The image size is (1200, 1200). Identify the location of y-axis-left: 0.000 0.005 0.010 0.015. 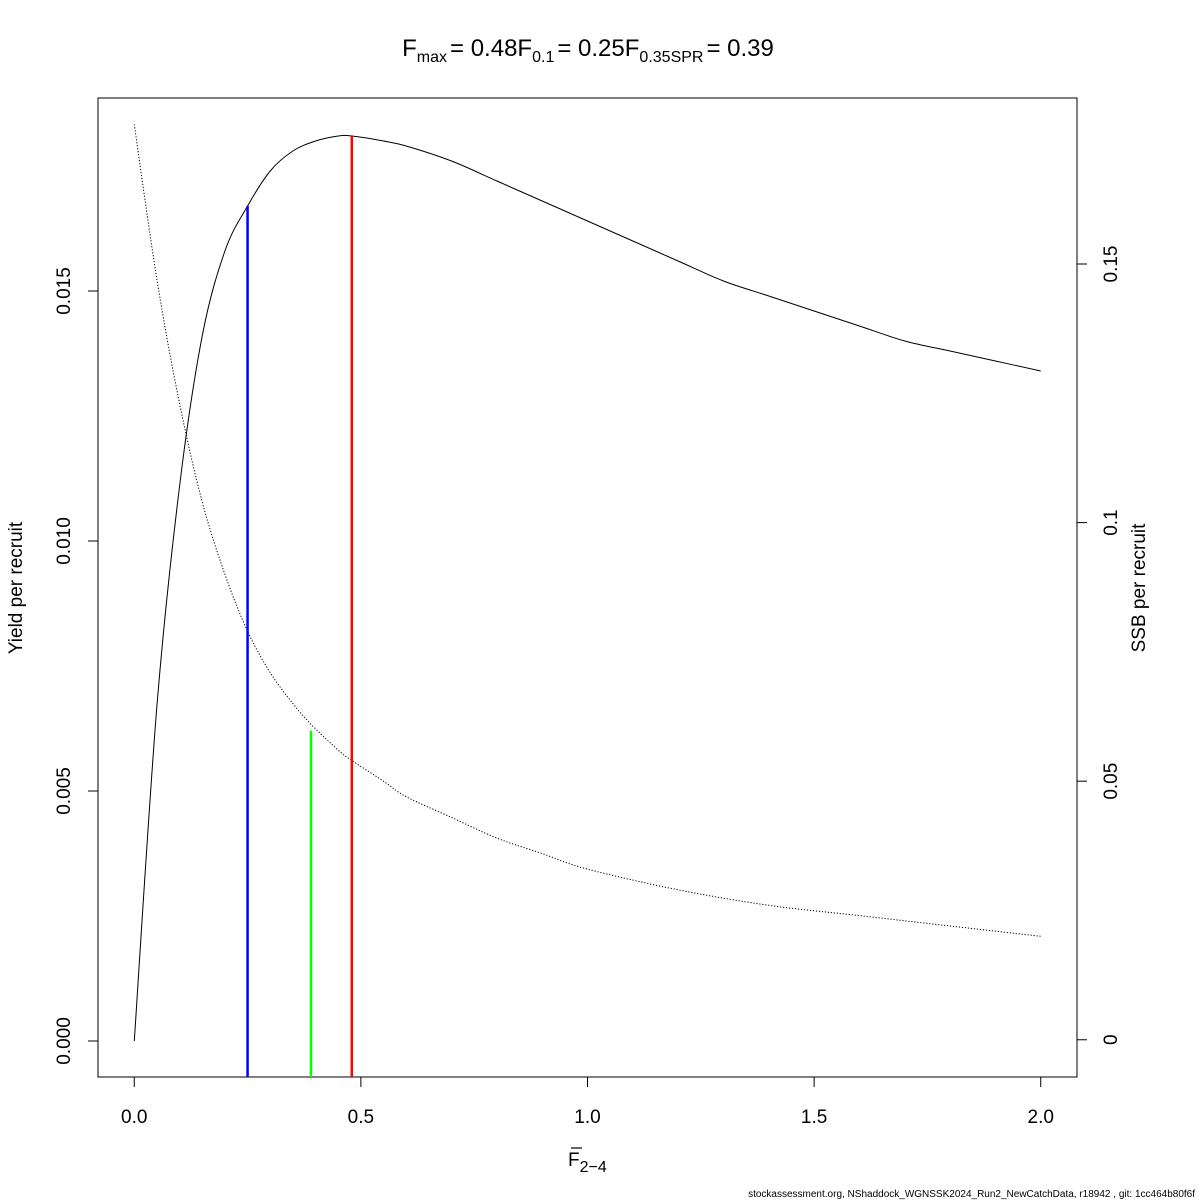
(76, 666).